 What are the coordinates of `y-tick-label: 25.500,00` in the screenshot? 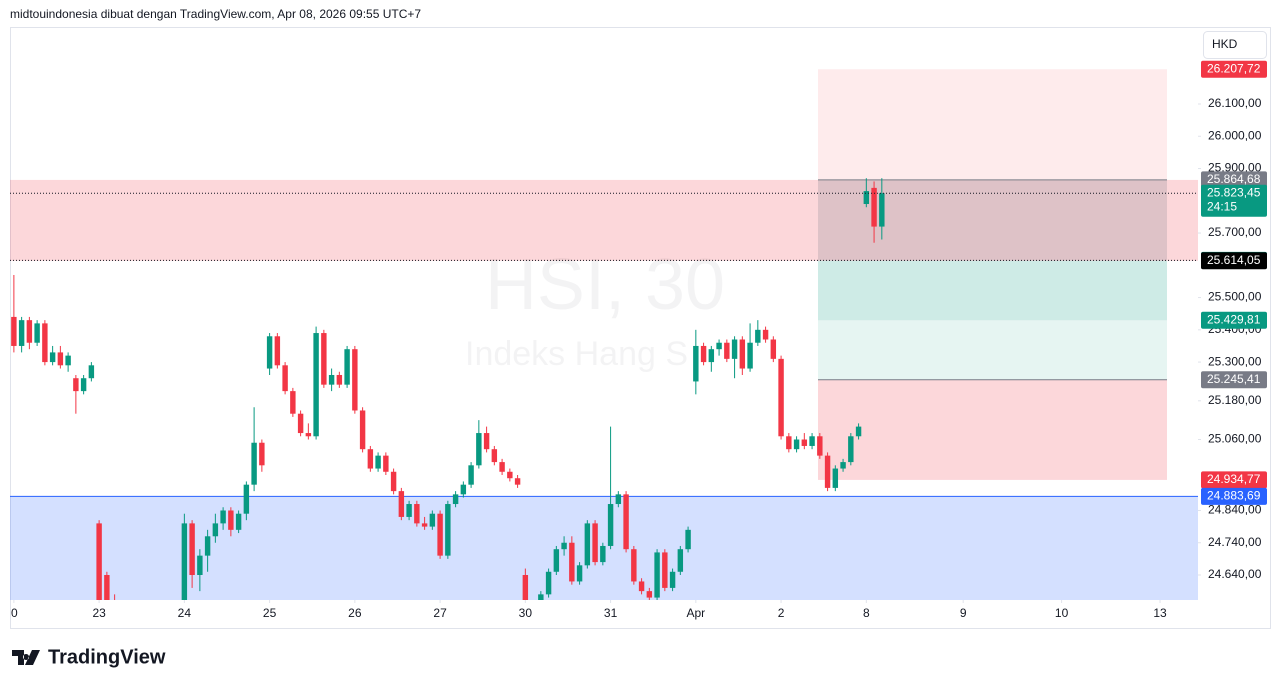 It's located at (1235, 297).